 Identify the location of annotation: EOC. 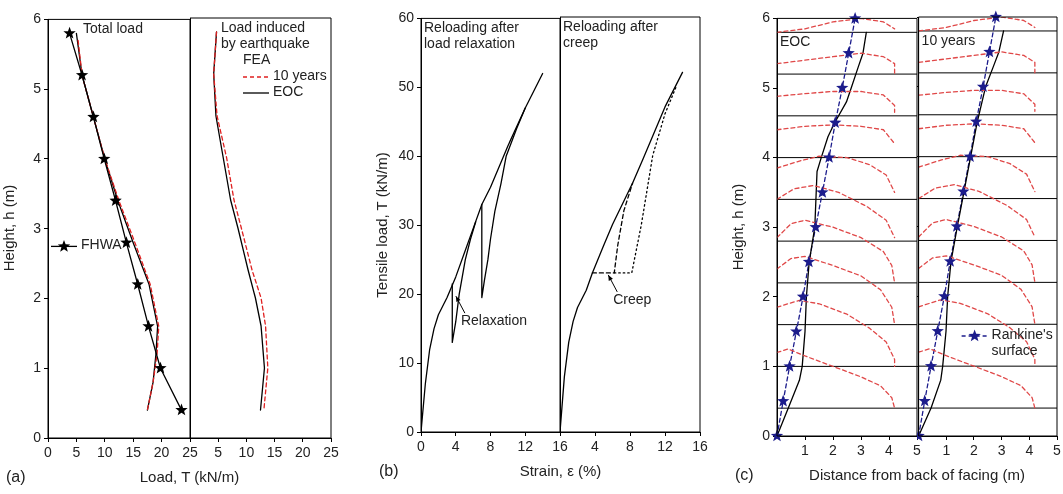
(795, 41).